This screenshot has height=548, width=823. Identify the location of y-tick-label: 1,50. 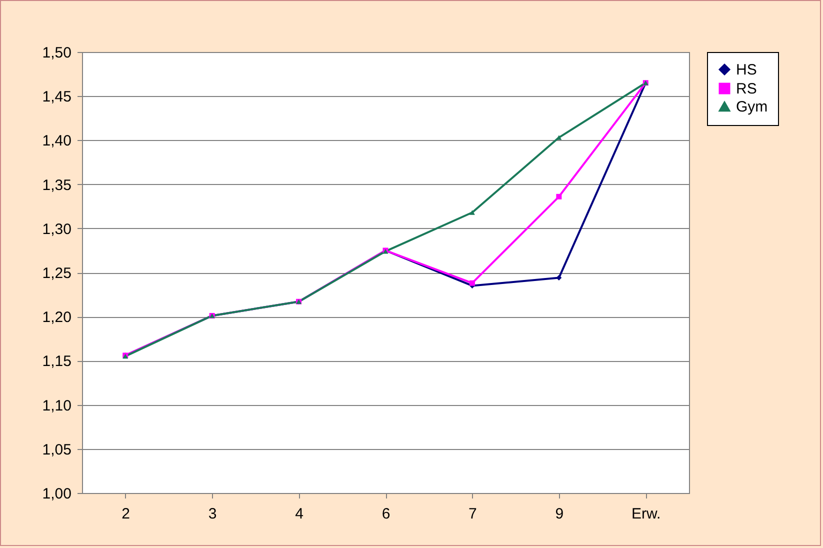
(57, 53).